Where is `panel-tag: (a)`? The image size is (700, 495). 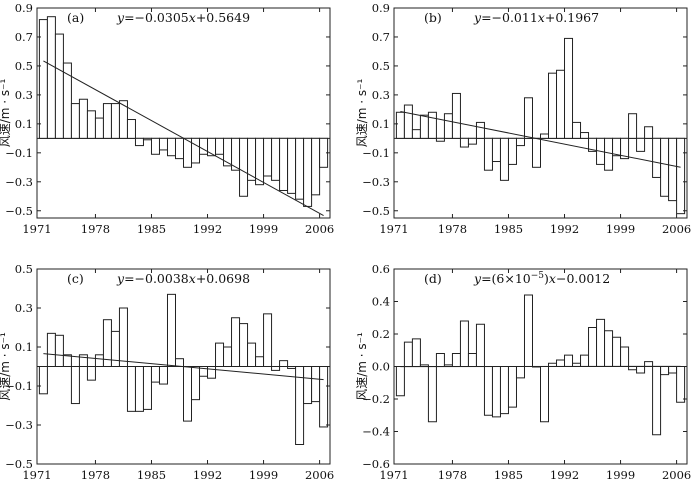 panel-tag: (a) is located at coordinates (75, 17).